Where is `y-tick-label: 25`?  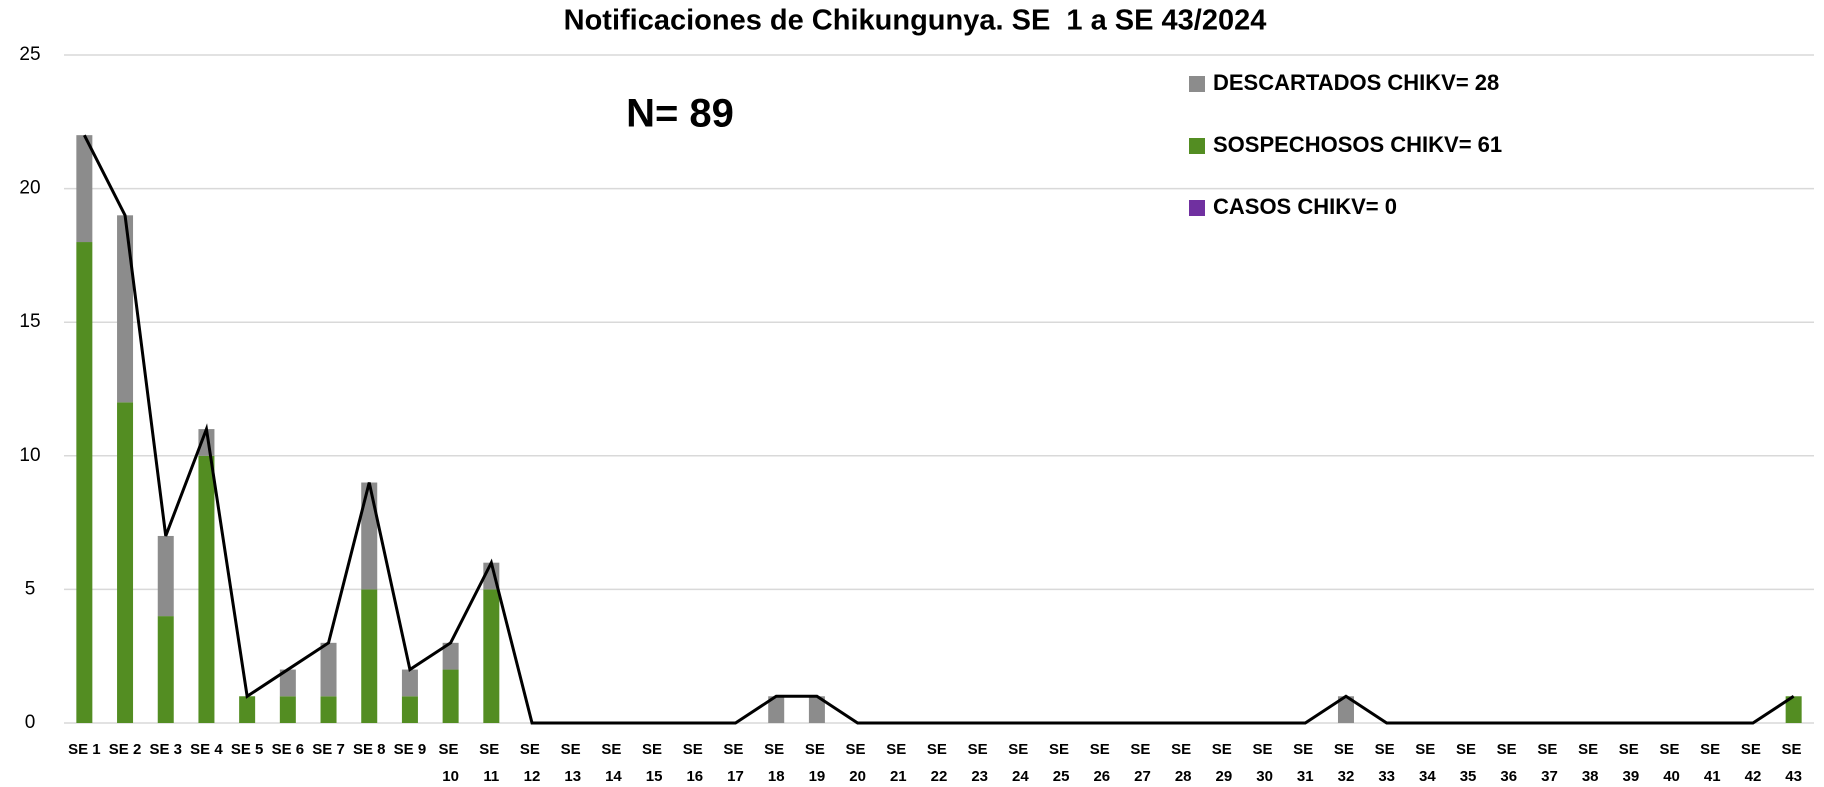
y-tick-label: 25 is located at coordinates (29, 54).